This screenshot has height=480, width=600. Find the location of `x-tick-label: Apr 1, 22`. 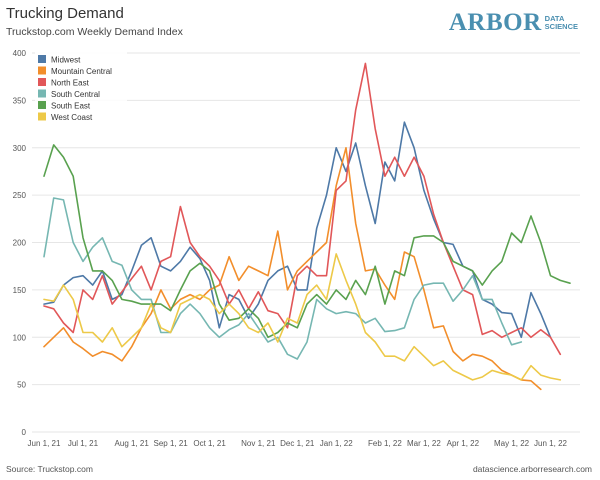

x-tick-label: Apr 1, 22 is located at coordinates (463, 443).